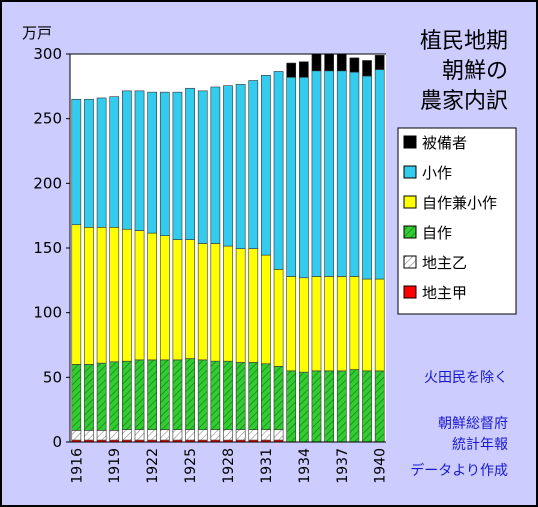 Image resolution: width=538 pixels, height=507 pixels. I want to click on y-tick-label: 50, so click(52, 377).